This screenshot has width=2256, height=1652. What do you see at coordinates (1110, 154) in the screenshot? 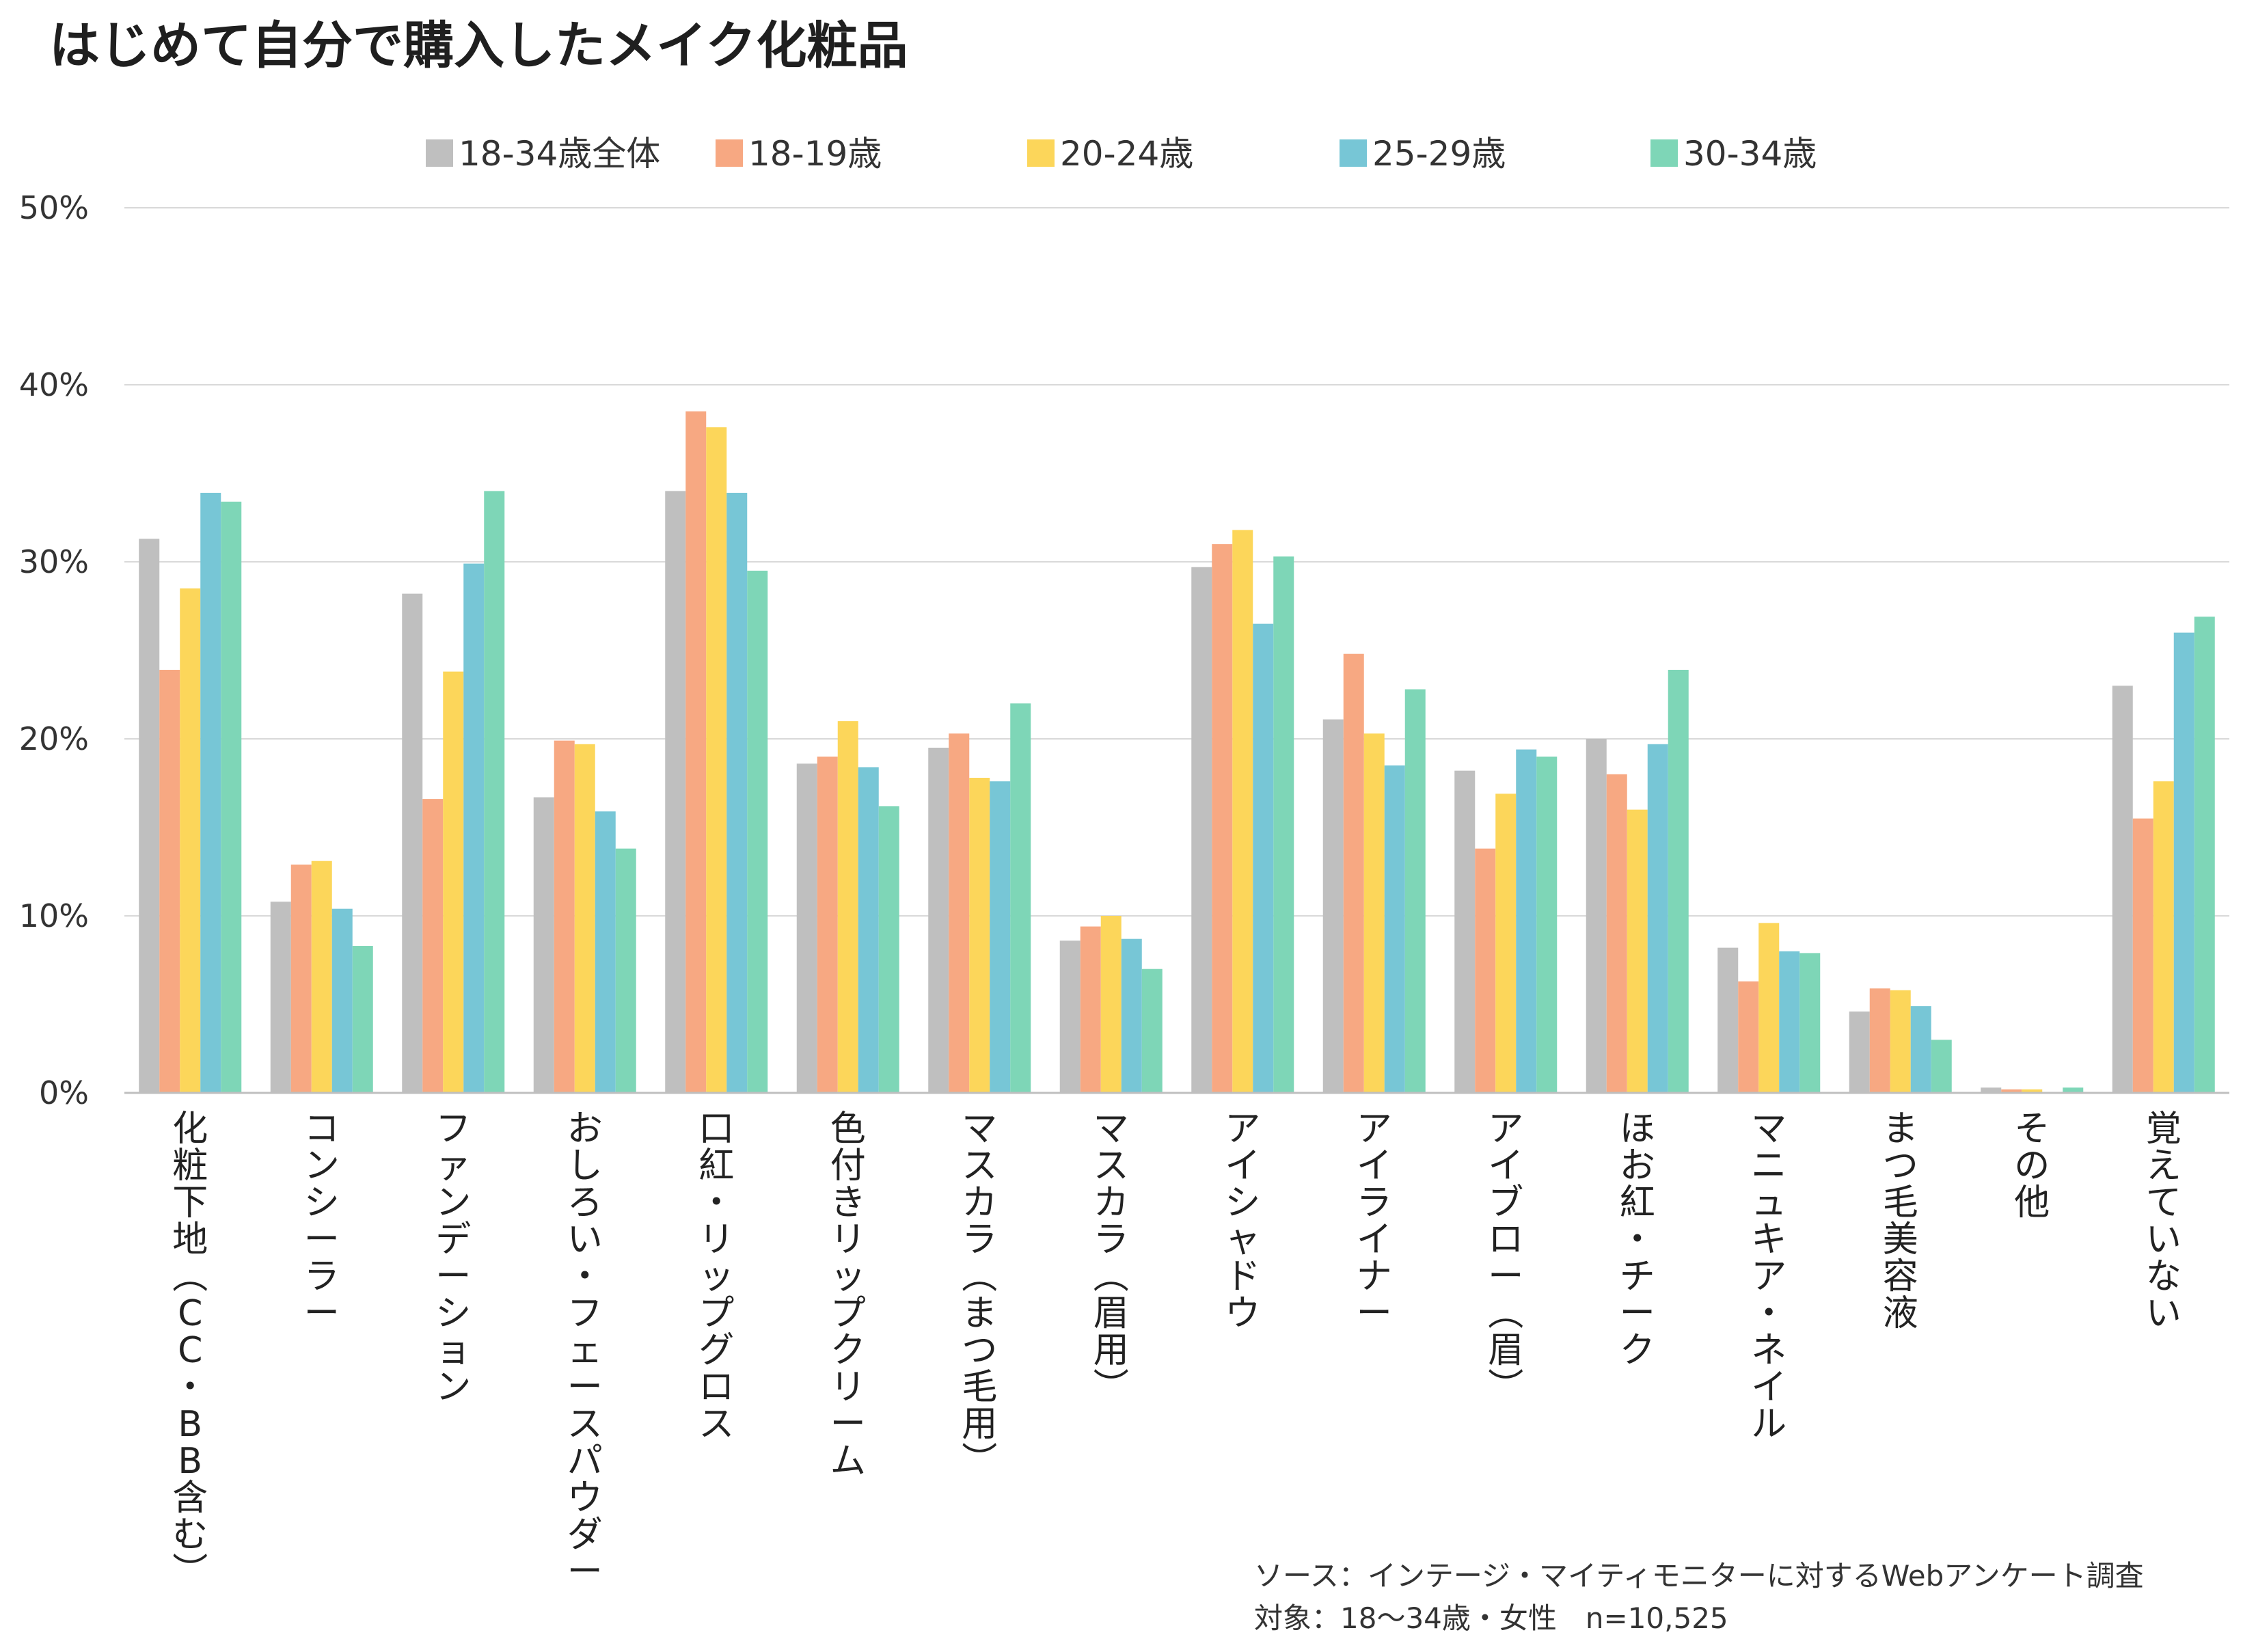
I see `legend-item: 20-24歳` at bounding box center [1110, 154].